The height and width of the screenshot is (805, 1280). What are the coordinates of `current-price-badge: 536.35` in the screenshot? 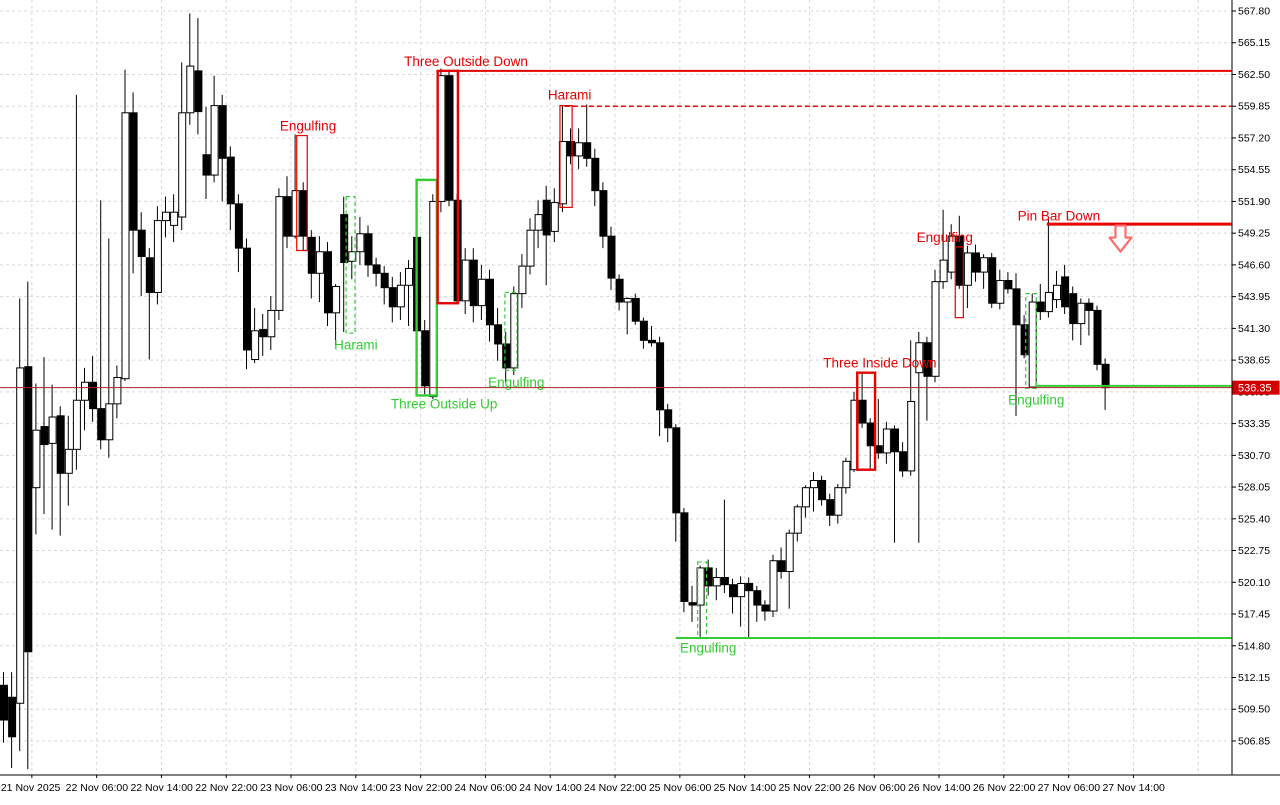 It's located at (1256, 387).